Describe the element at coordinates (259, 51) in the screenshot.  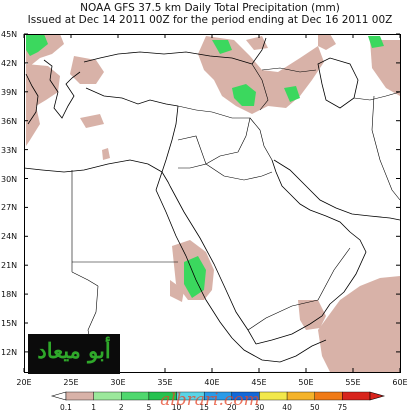
I see `coast-black-sea-east` at that location.